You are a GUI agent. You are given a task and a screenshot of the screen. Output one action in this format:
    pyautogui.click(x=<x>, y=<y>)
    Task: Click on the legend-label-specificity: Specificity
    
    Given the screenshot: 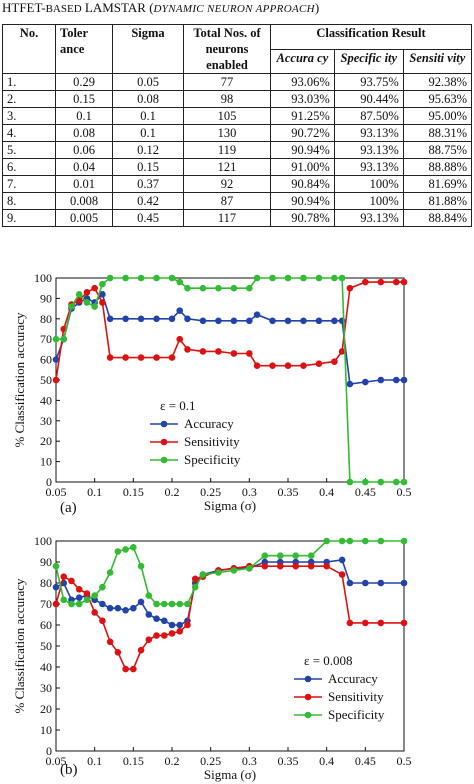 What is the action you would take?
    pyautogui.click(x=212, y=459)
    